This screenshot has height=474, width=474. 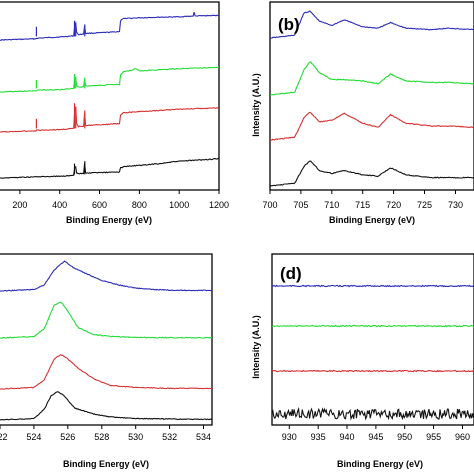 I want to click on panel-d-tick-label: 955, so click(x=433, y=437).